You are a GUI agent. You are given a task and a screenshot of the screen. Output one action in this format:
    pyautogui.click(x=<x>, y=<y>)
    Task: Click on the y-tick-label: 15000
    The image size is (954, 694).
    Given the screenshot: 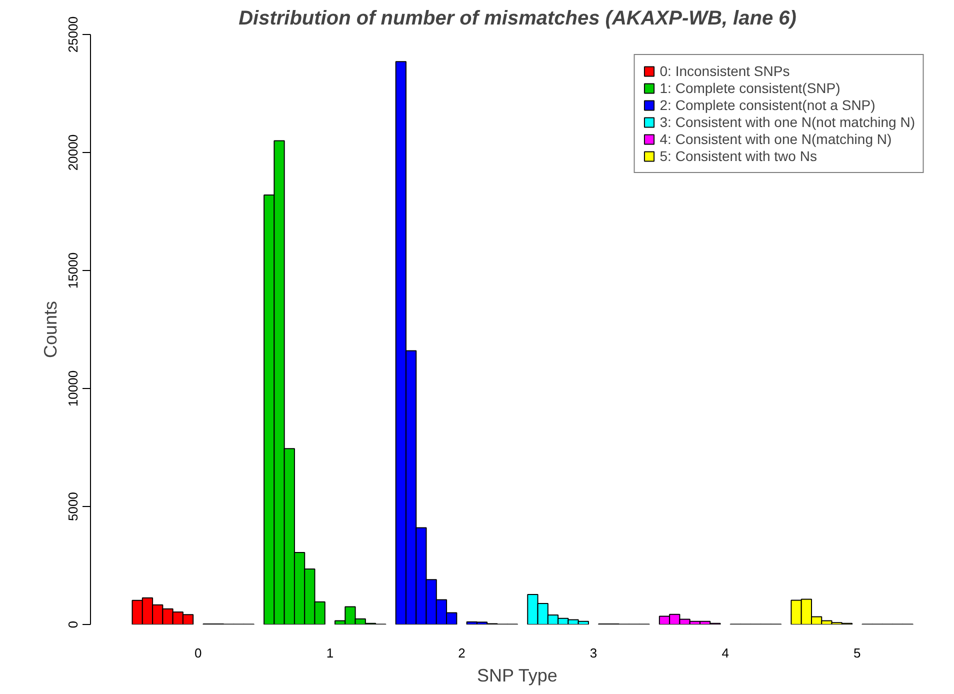 What is the action you would take?
    pyautogui.click(x=73, y=270)
    